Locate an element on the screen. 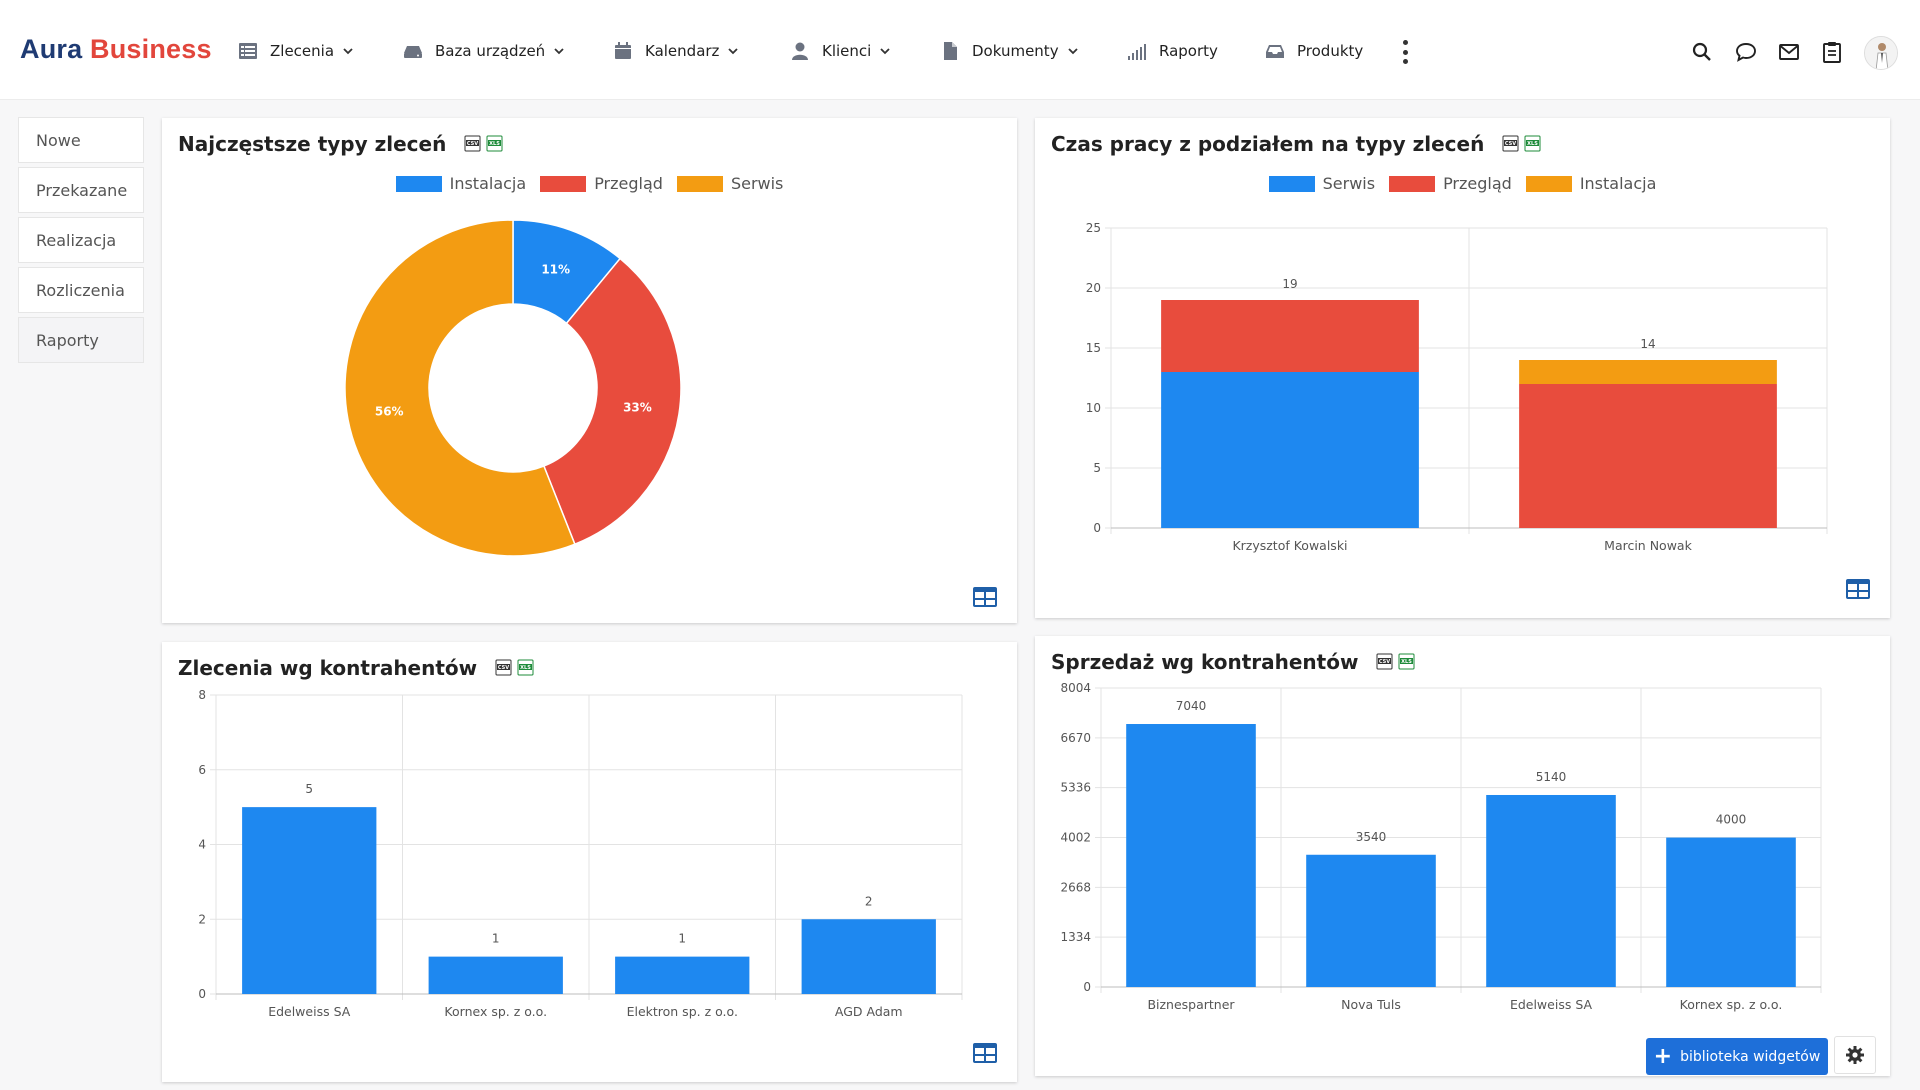 The height and width of the screenshot is (1090, 1920). x-tick-label: Kornex sp. z o.o. is located at coordinates (1731, 1004).